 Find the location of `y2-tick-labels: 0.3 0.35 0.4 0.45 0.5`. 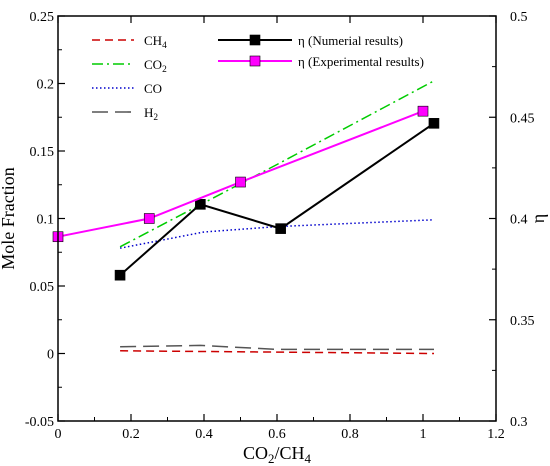

y2-tick-labels: 0.3 0.35 0.4 0.45 0.5 is located at coordinates (522, 220).